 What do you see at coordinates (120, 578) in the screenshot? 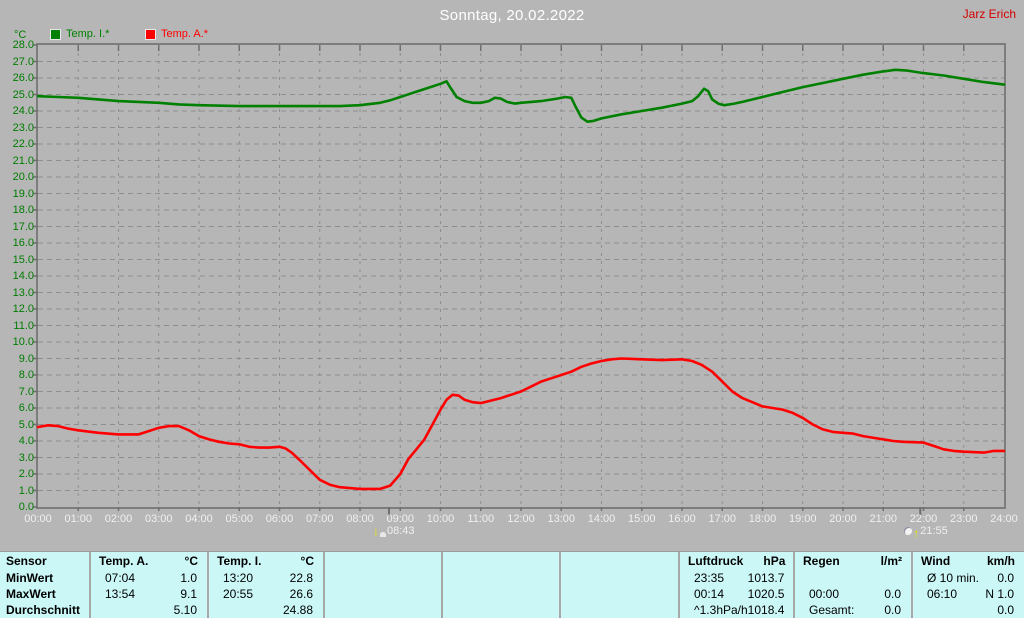
I see `cell-time: 07:04` at bounding box center [120, 578].